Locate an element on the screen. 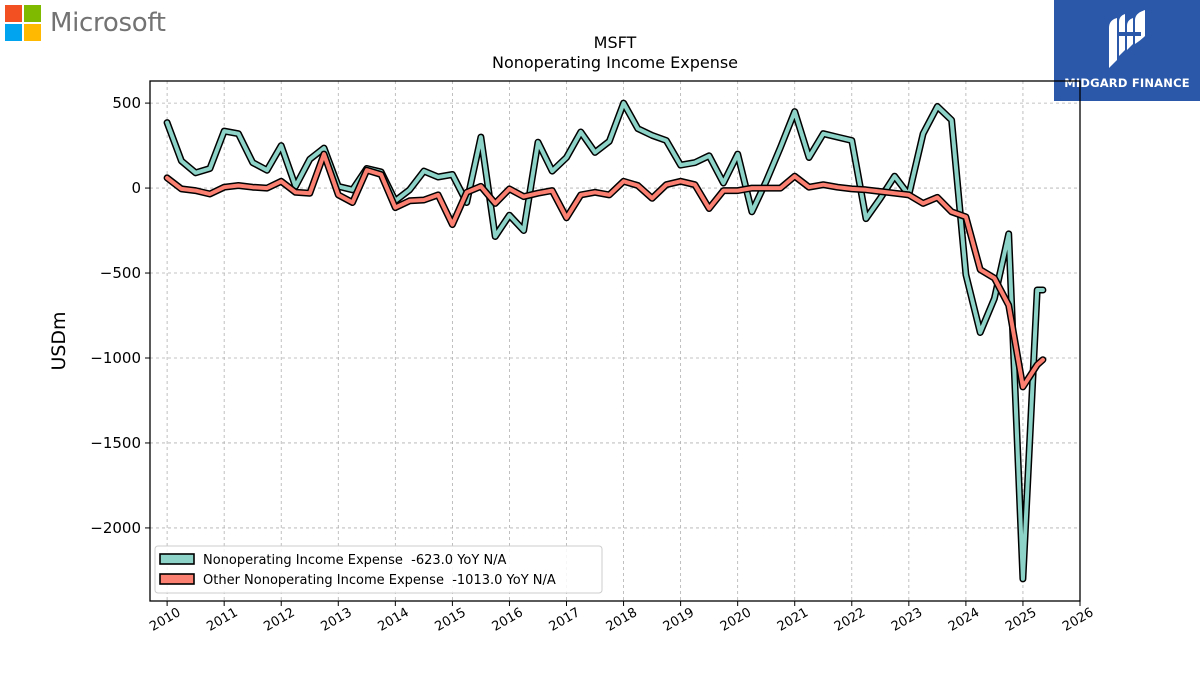 The width and height of the screenshot is (1200, 675). x-tick-label: 2012 is located at coordinates (279, 620).